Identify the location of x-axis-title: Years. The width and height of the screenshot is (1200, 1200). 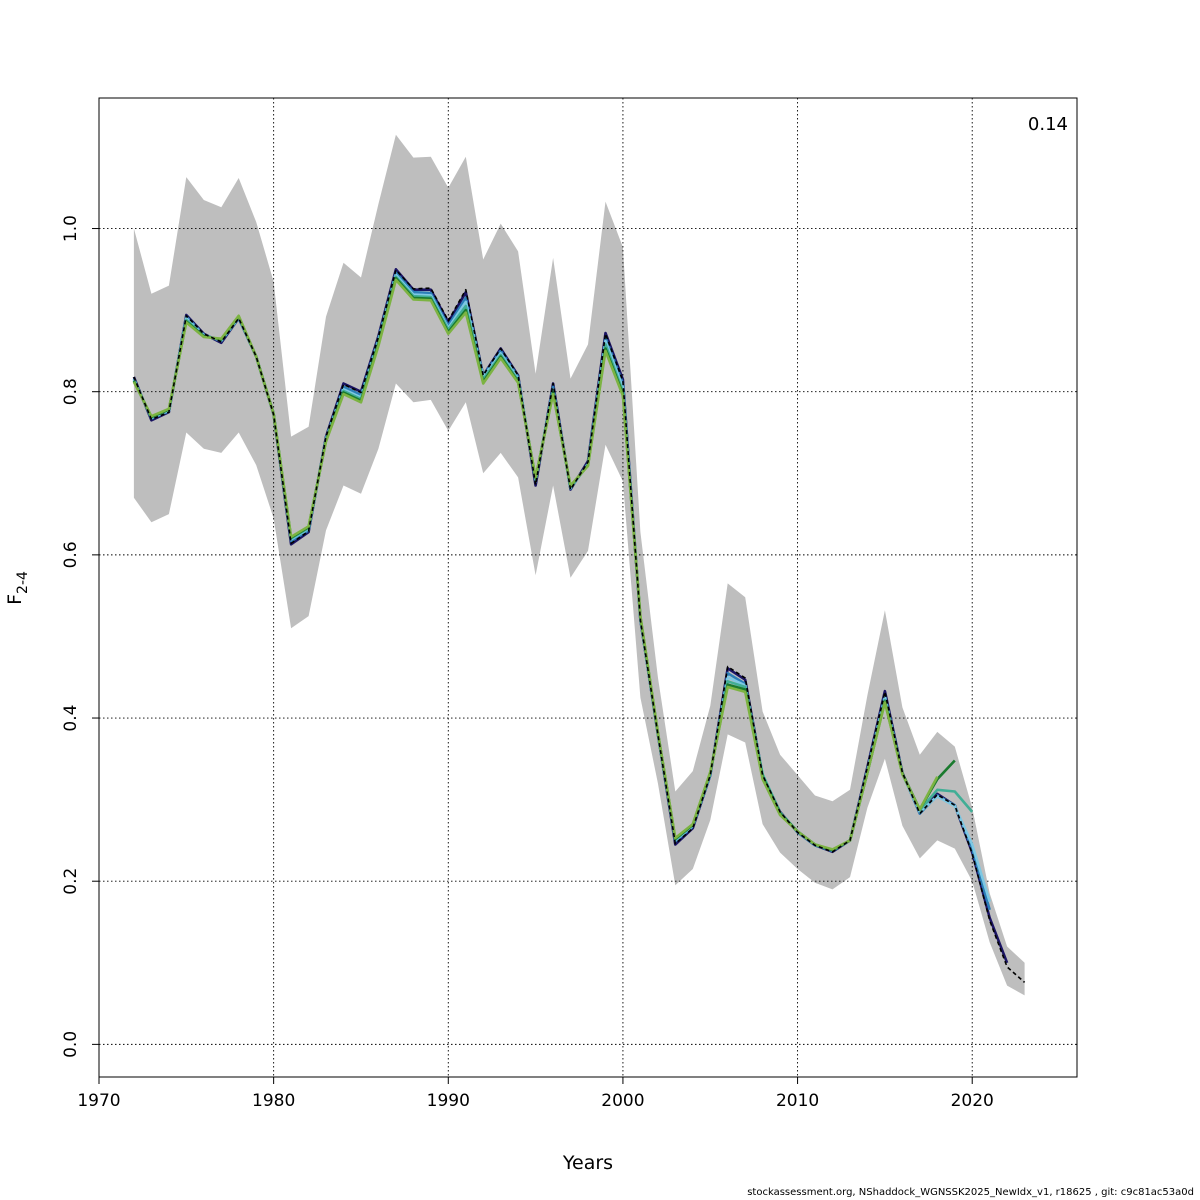
(587, 1163).